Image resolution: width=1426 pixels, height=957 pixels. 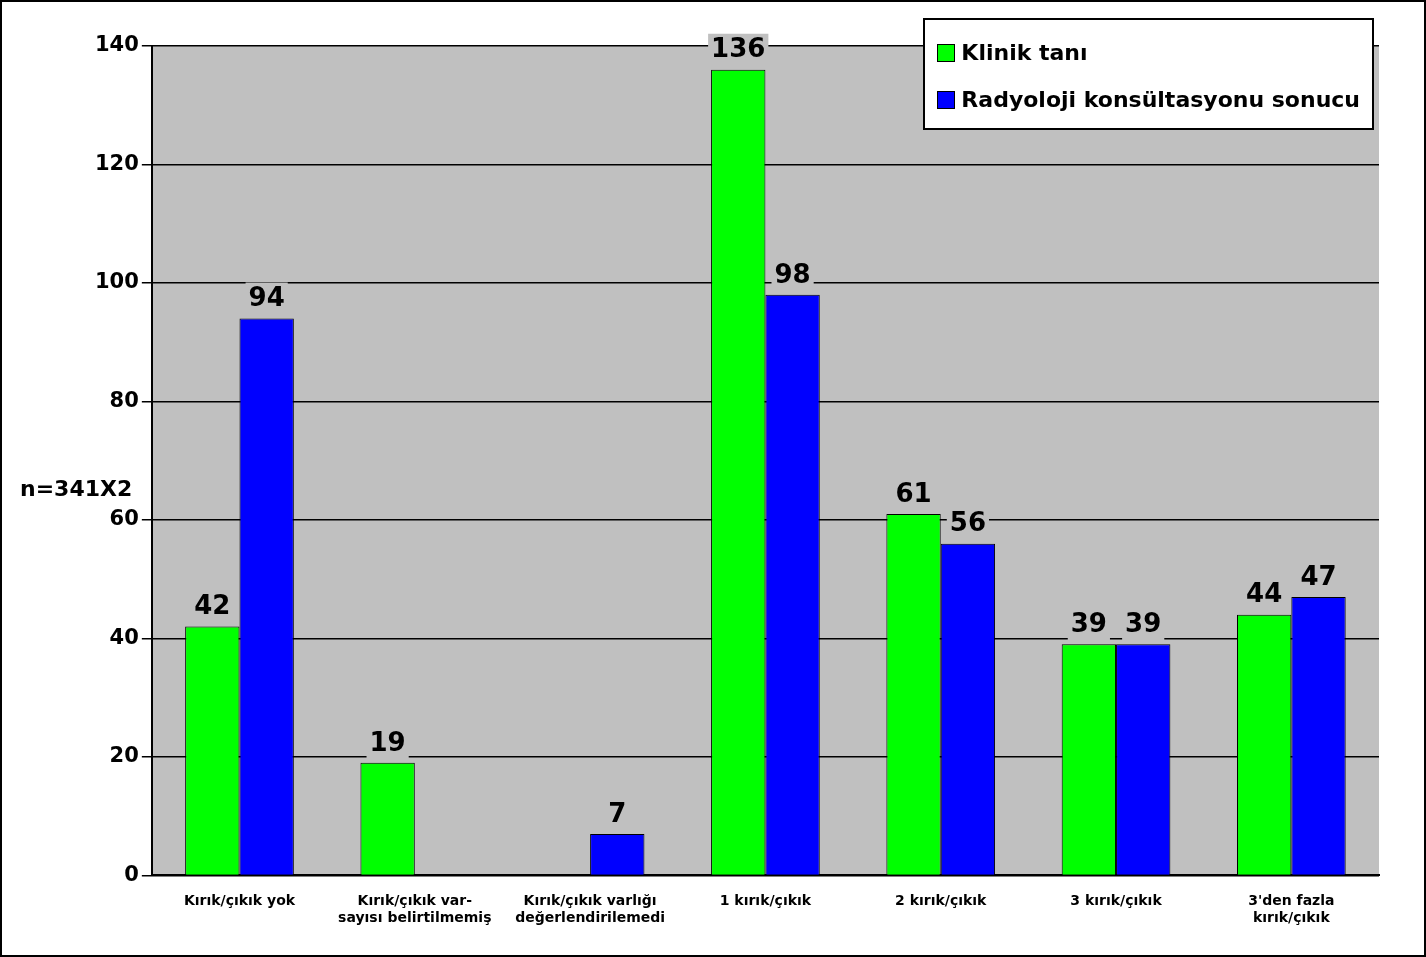 I want to click on y-tick-label: 20, so click(x=124, y=755).